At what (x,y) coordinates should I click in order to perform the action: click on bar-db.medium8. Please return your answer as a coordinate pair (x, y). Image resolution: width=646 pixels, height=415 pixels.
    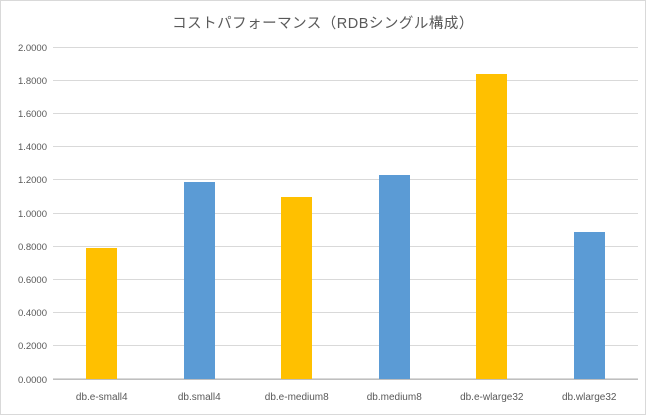
    Looking at the image, I should click on (394, 277).